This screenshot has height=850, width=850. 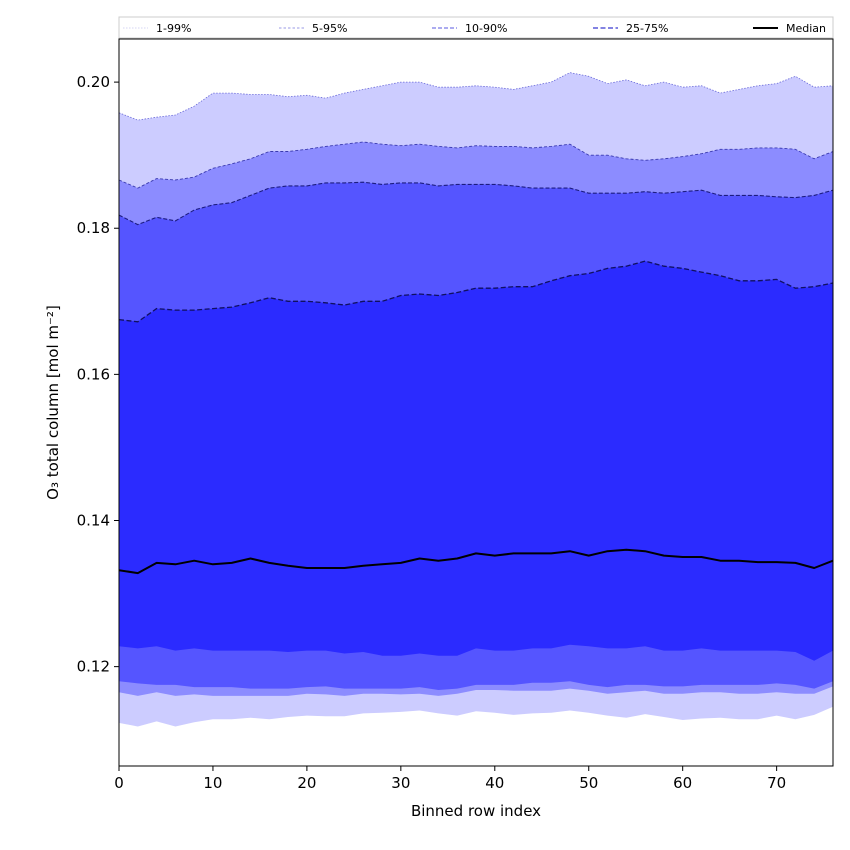 What do you see at coordinates (450, 779) in the screenshot?
I see `x-axis: 0 10 20 30 40 50 60 70` at bounding box center [450, 779].